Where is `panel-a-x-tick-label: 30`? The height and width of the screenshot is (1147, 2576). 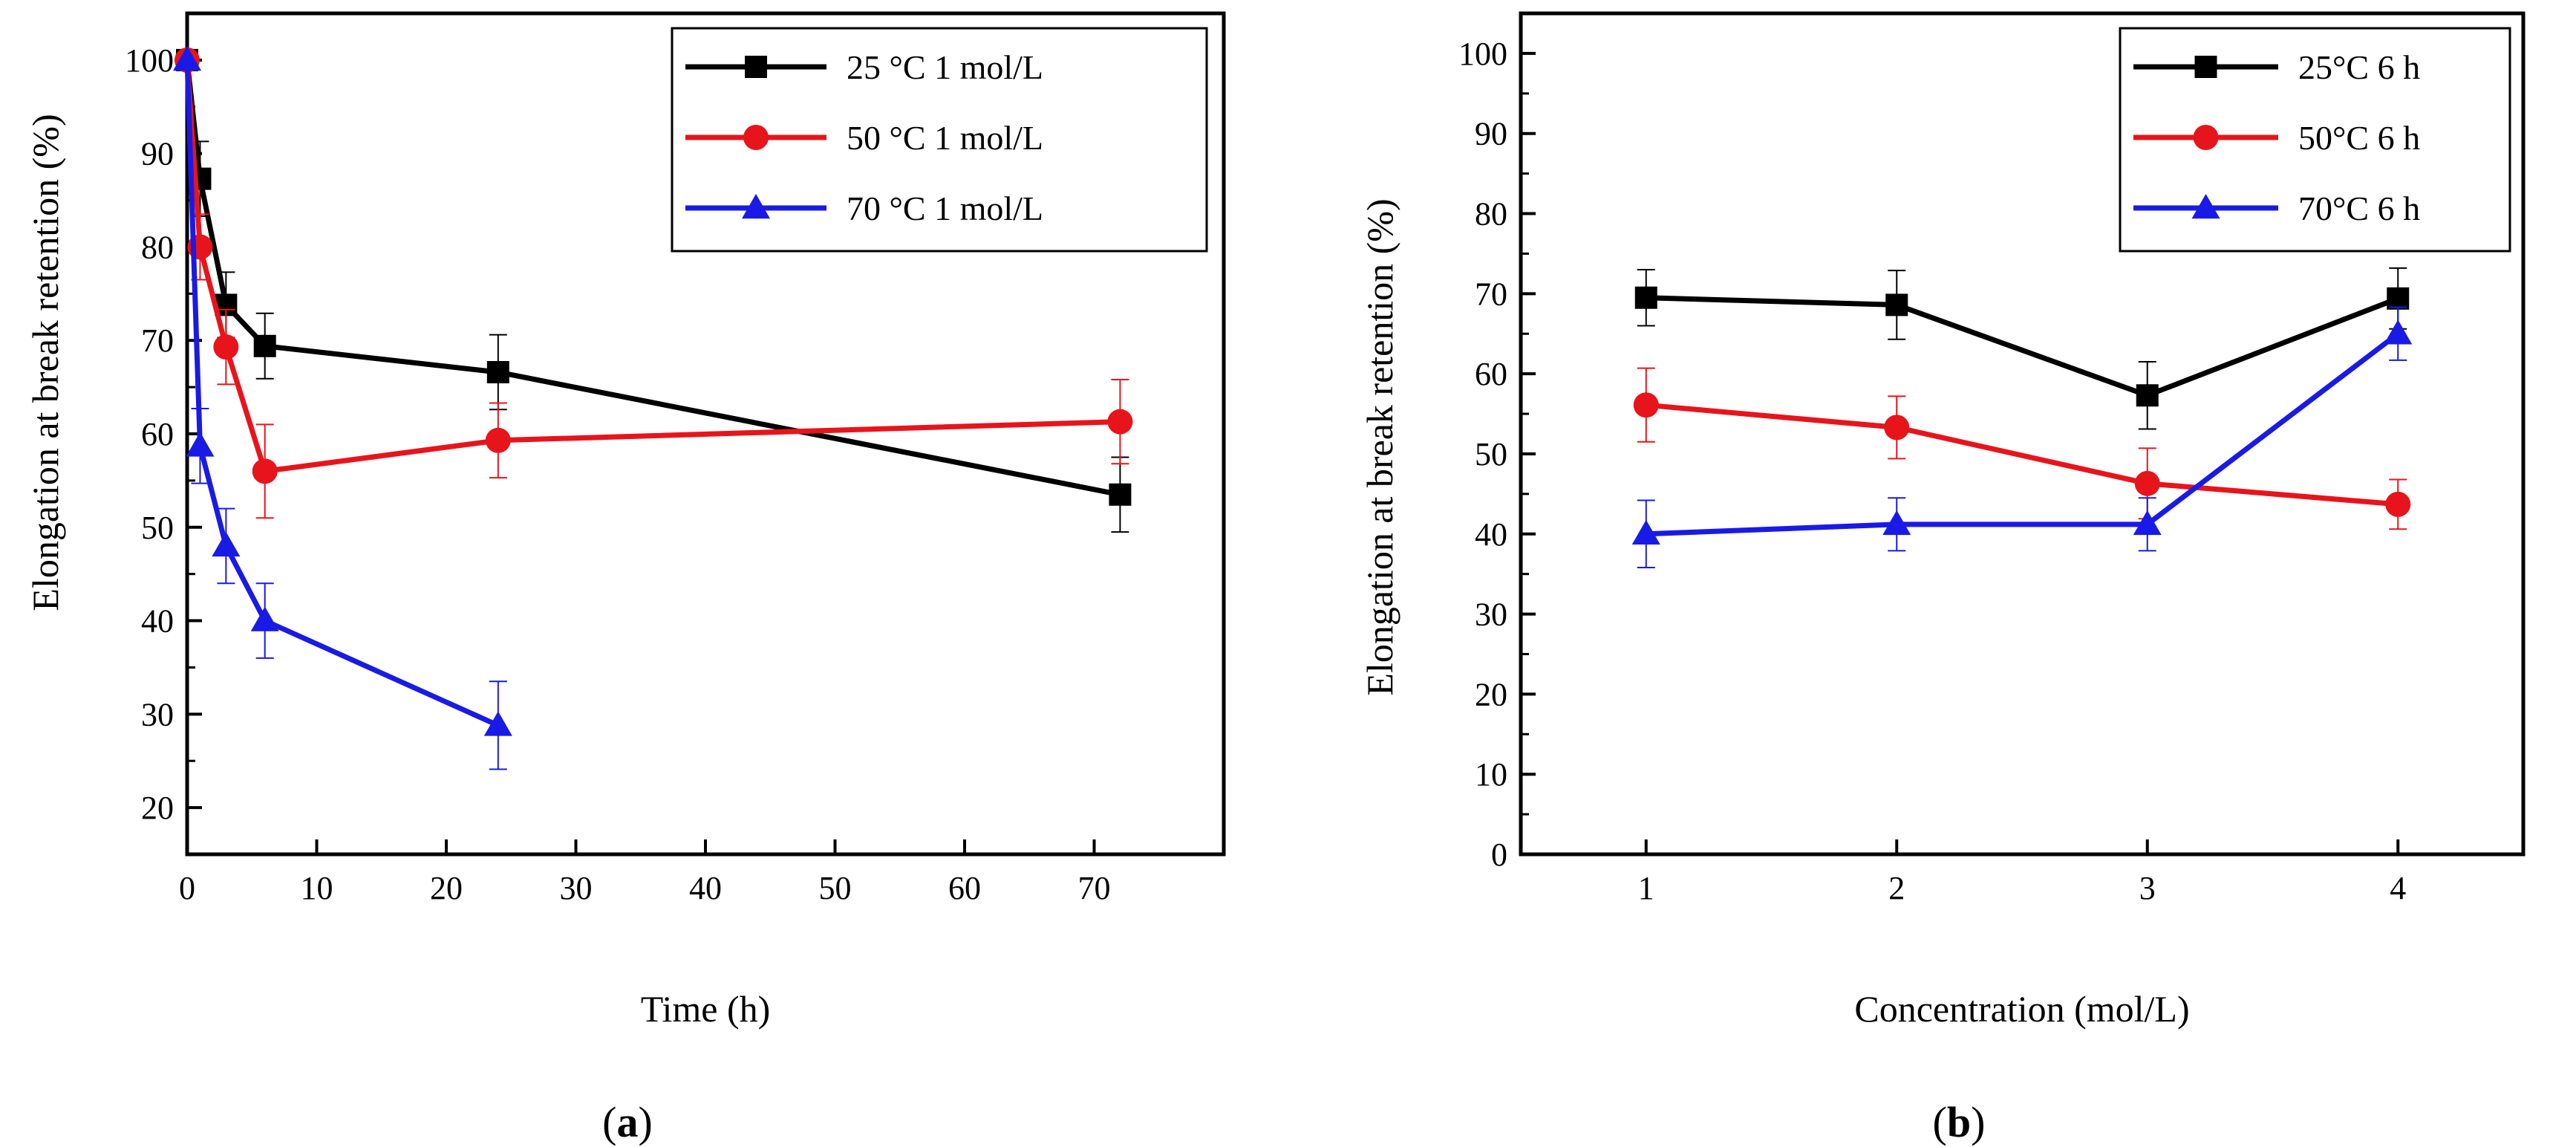
panel-a-x-tick-label: 30 is located at coordinates (576, 888).